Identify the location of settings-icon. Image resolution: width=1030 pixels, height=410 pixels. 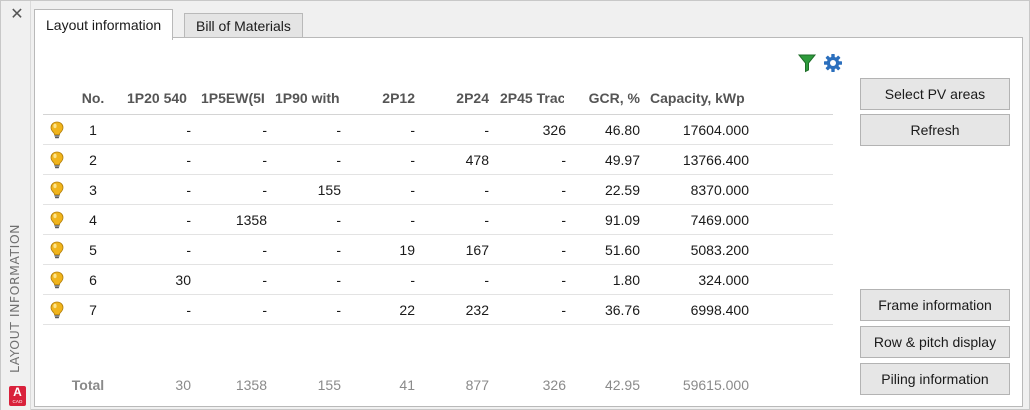
(833, 63).